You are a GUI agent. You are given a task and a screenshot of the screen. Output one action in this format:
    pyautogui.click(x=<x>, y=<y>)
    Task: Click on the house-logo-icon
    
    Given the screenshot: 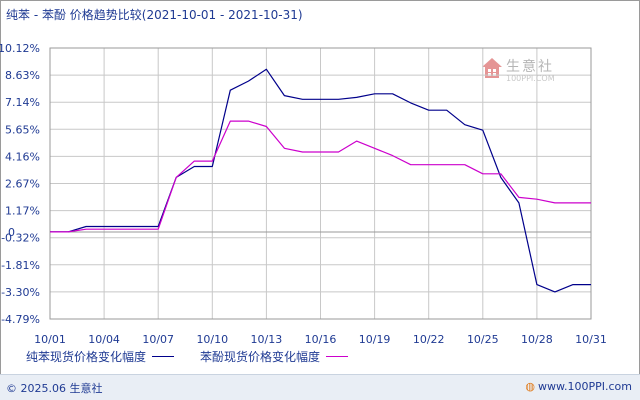 What is the action you would take?
    pyautogui.click(x=492, y=68)
    